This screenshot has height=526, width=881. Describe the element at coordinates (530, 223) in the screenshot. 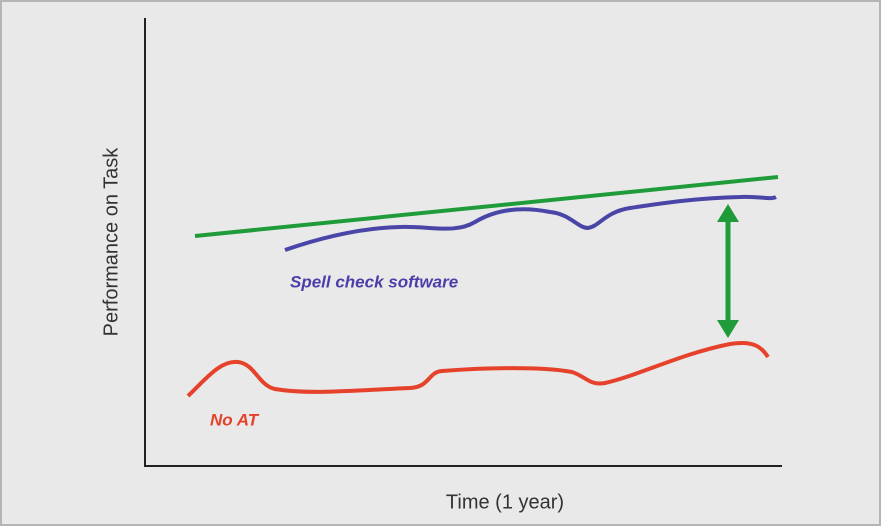

I see `upper-curve` at that location.